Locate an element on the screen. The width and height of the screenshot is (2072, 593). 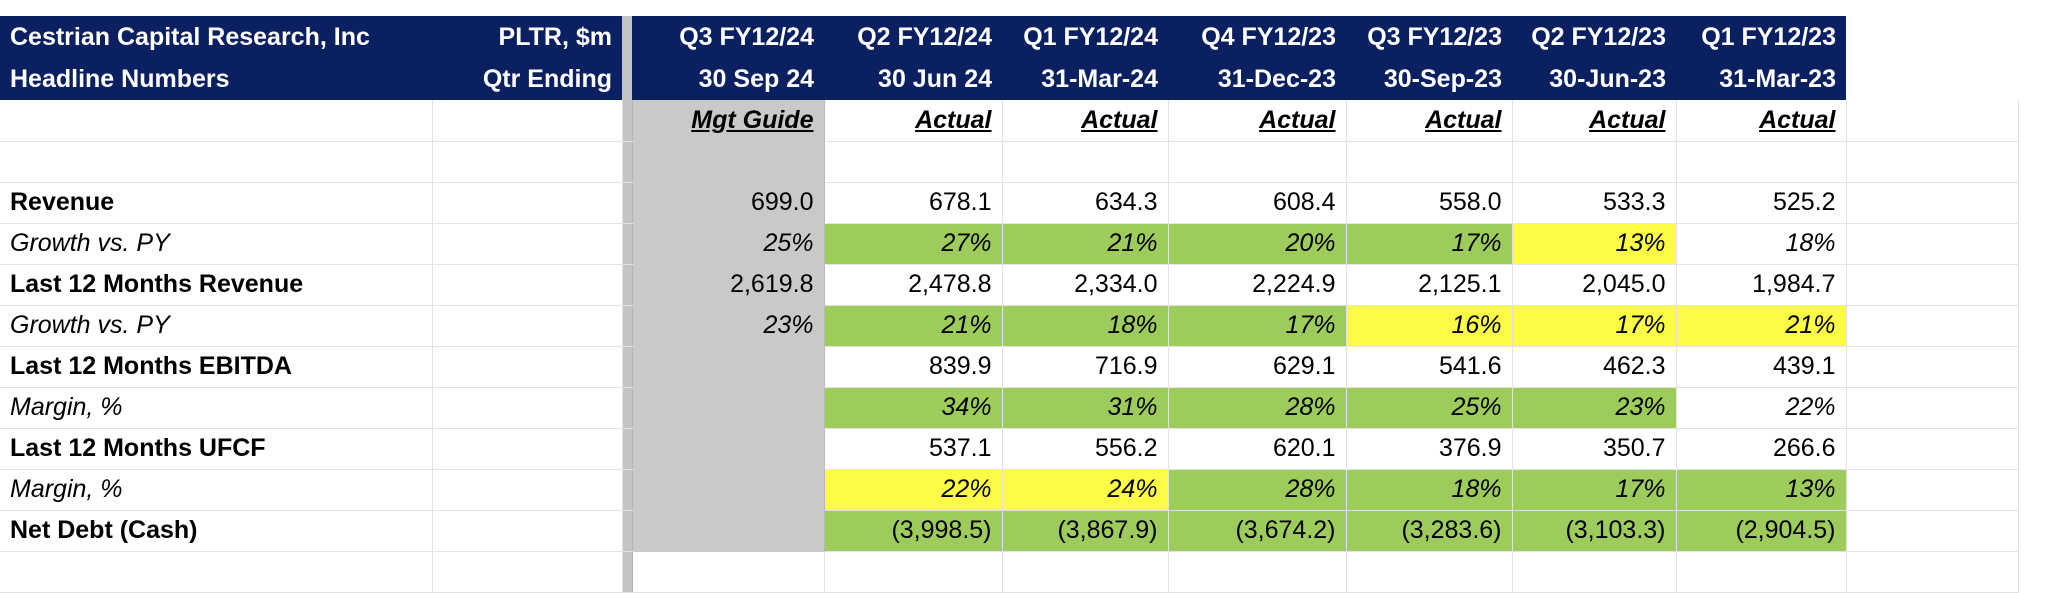
value-cell: 716.9 is located at coordinates (1085, 367).